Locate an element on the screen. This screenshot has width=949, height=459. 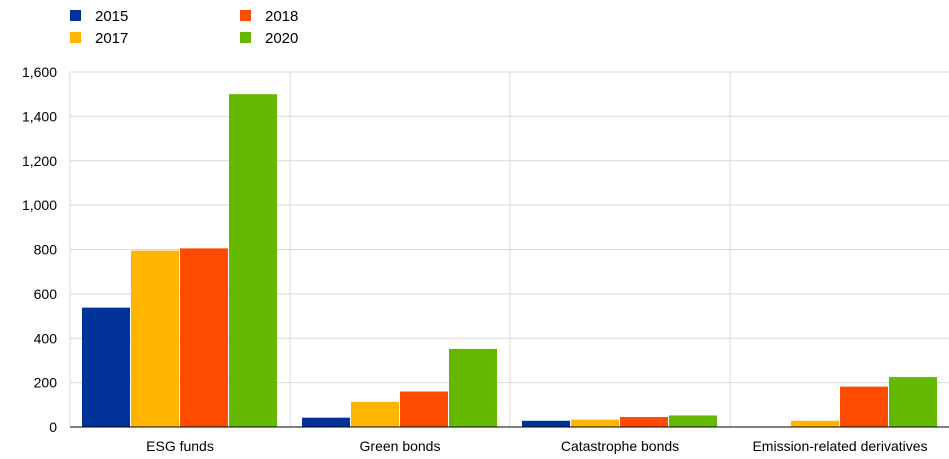
legend-swatch-2017 is located at coordinates (75, 37).